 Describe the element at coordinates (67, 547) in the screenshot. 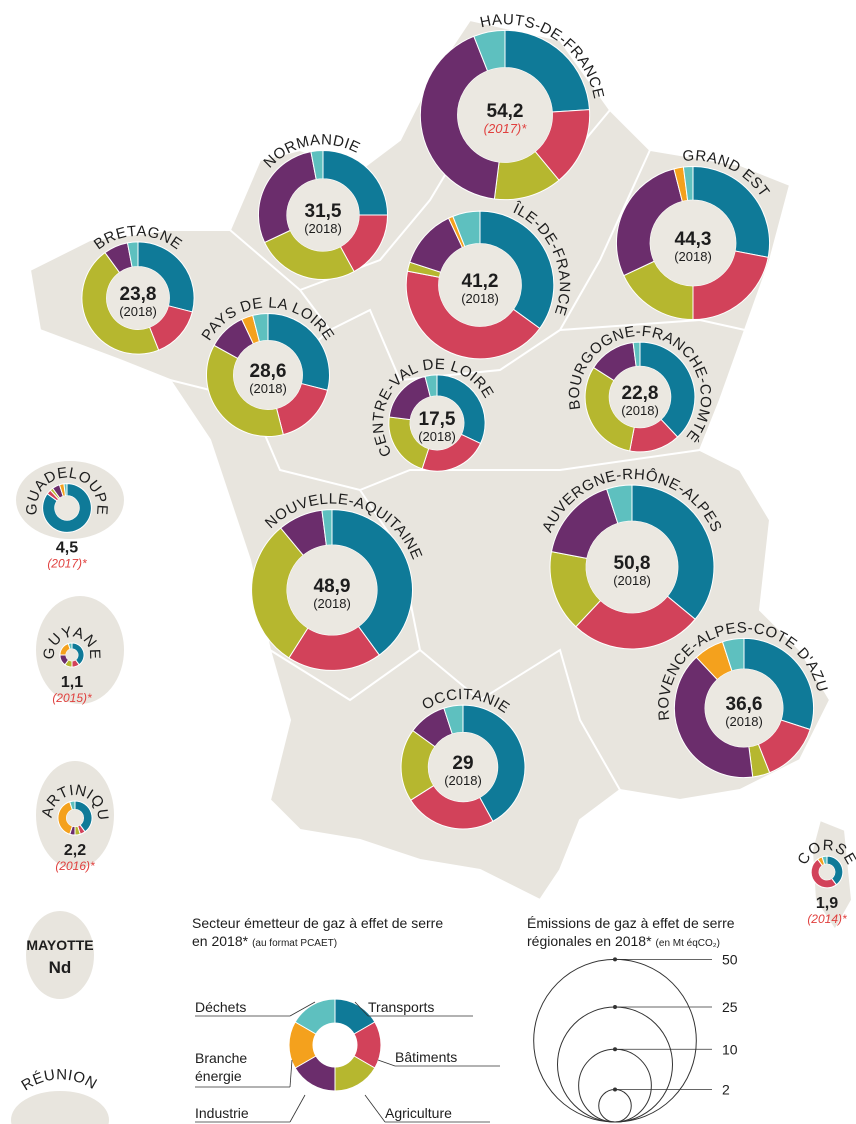

I see `region-value: 4,5` at that location.